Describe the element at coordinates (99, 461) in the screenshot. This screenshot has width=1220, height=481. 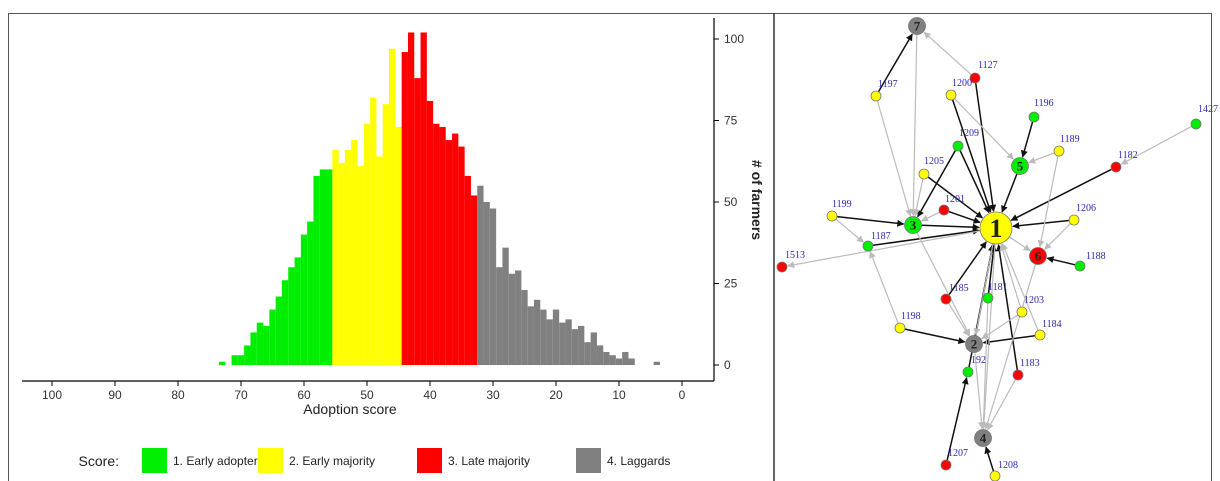
I see `legend-title: Score:` at that location.